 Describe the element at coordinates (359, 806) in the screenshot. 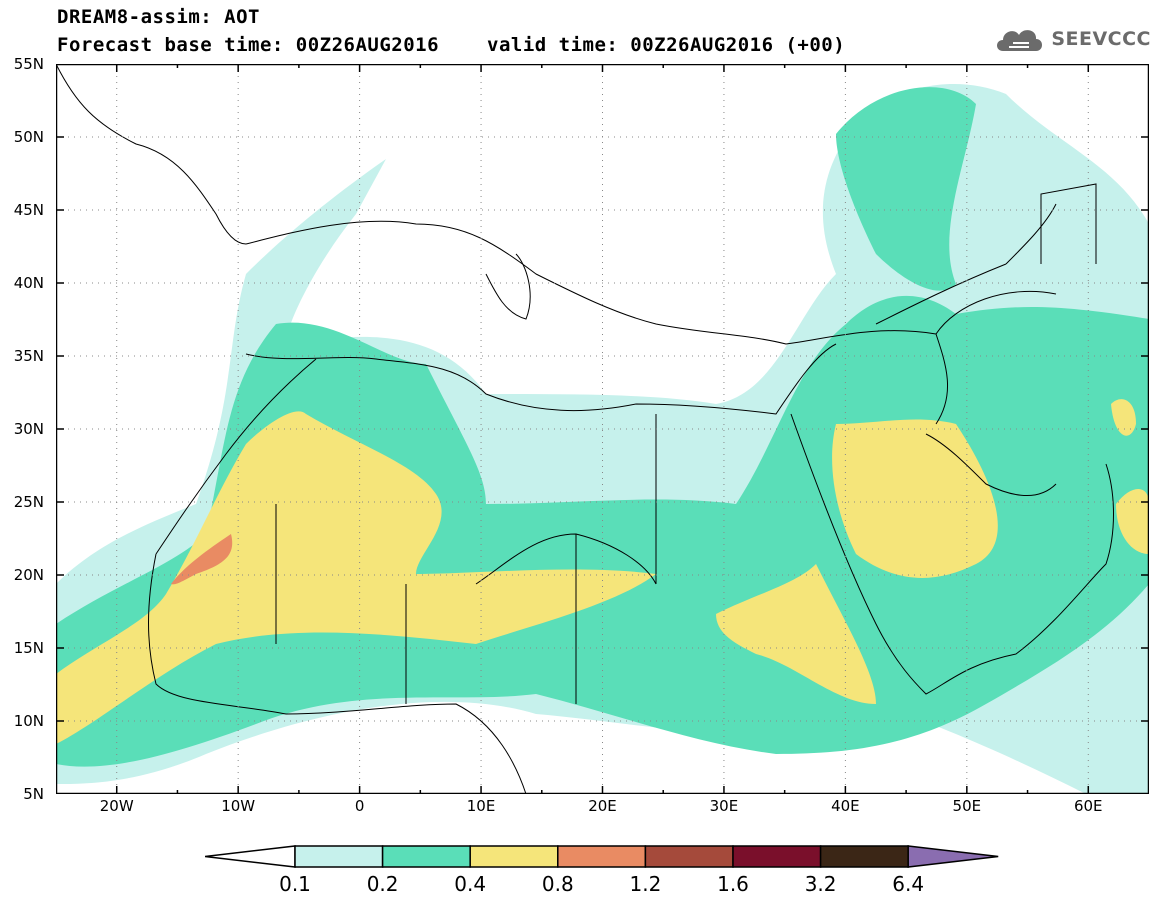

I see `lon-label: 0` at that location.